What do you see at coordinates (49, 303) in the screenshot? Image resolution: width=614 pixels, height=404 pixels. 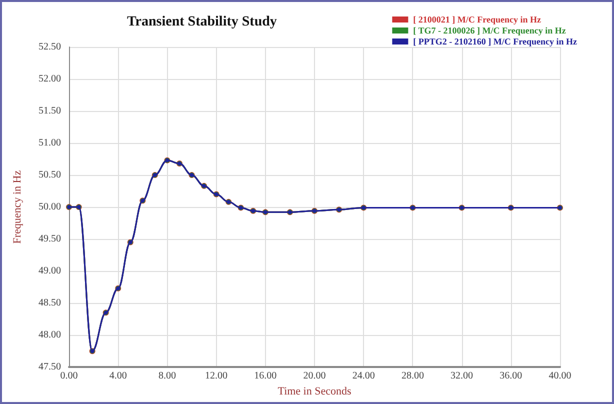 I see `y-tick-label: 48.50` at bounding box center [49, 303].